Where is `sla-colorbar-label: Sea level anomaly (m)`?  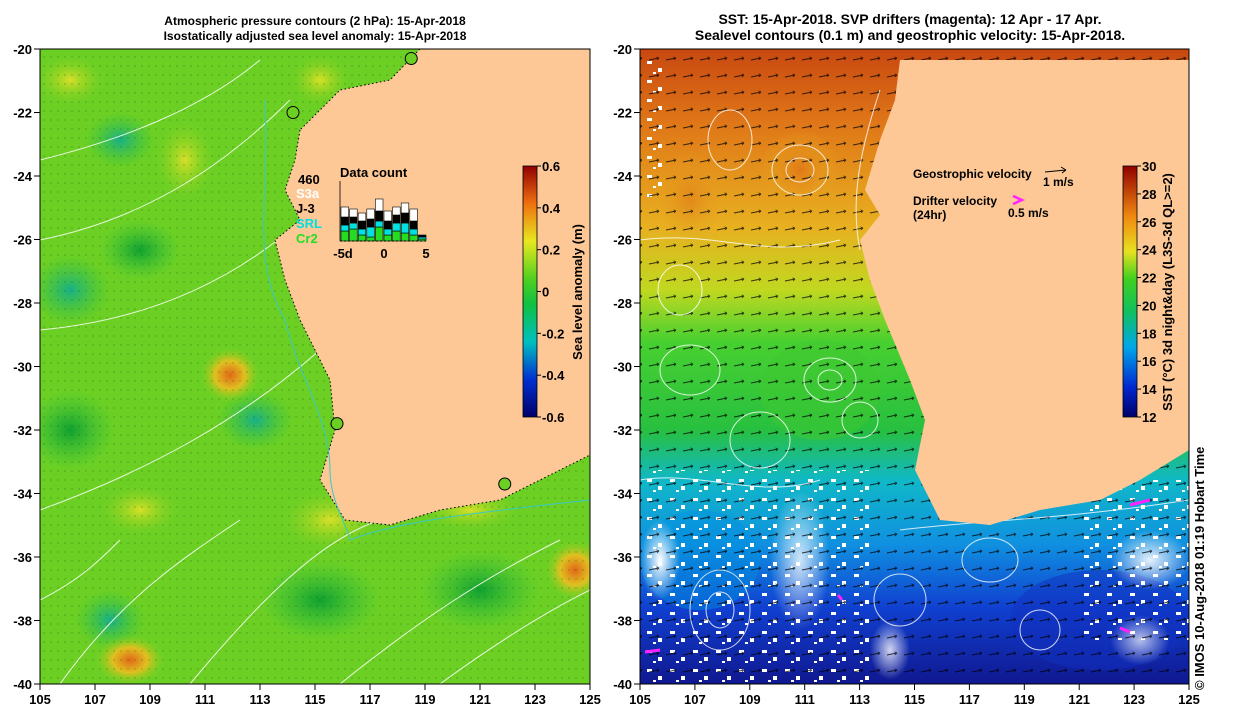 sla-colorbar-label: Sea level anomaly (m) is located at coordinates (577, 292).